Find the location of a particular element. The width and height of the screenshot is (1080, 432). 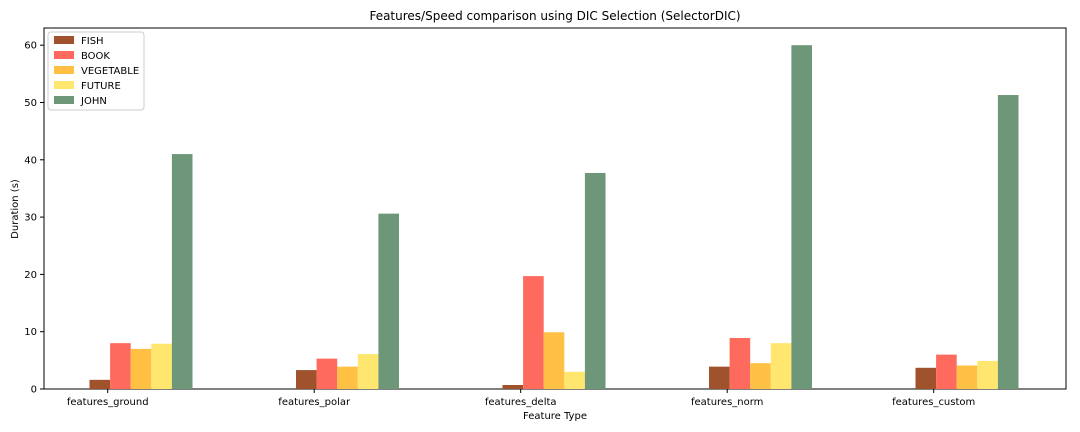

bar-john-features-polar is located at coordinates (388, 301).